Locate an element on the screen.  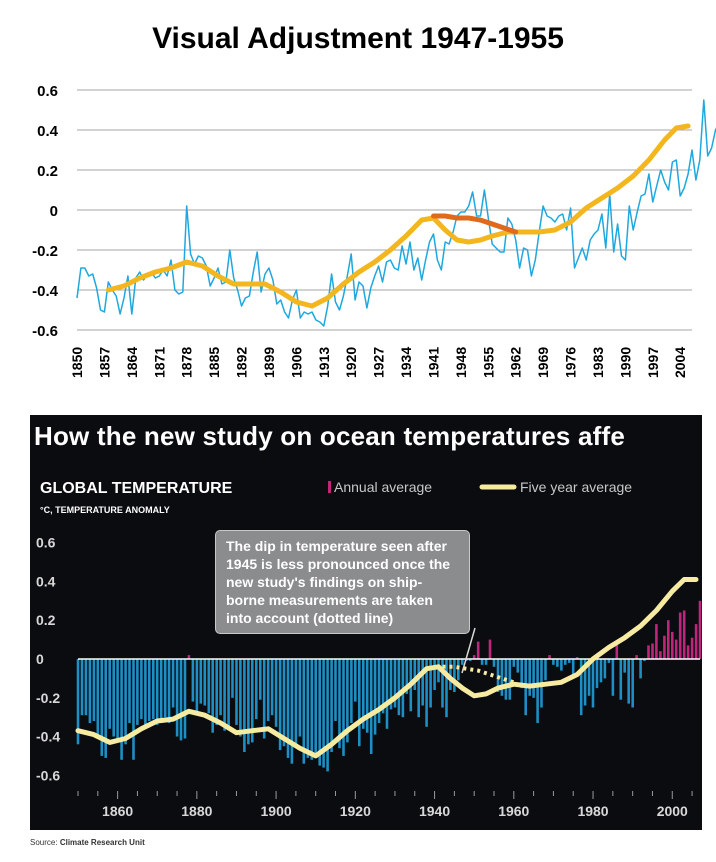
top-x-tick-label: 1864 is located at coordinates (132, 362).